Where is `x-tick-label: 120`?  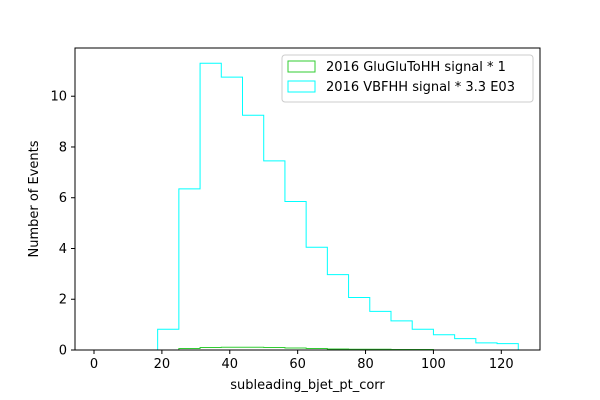 x-tick-label: 120 is located at coordinates (501, 364).